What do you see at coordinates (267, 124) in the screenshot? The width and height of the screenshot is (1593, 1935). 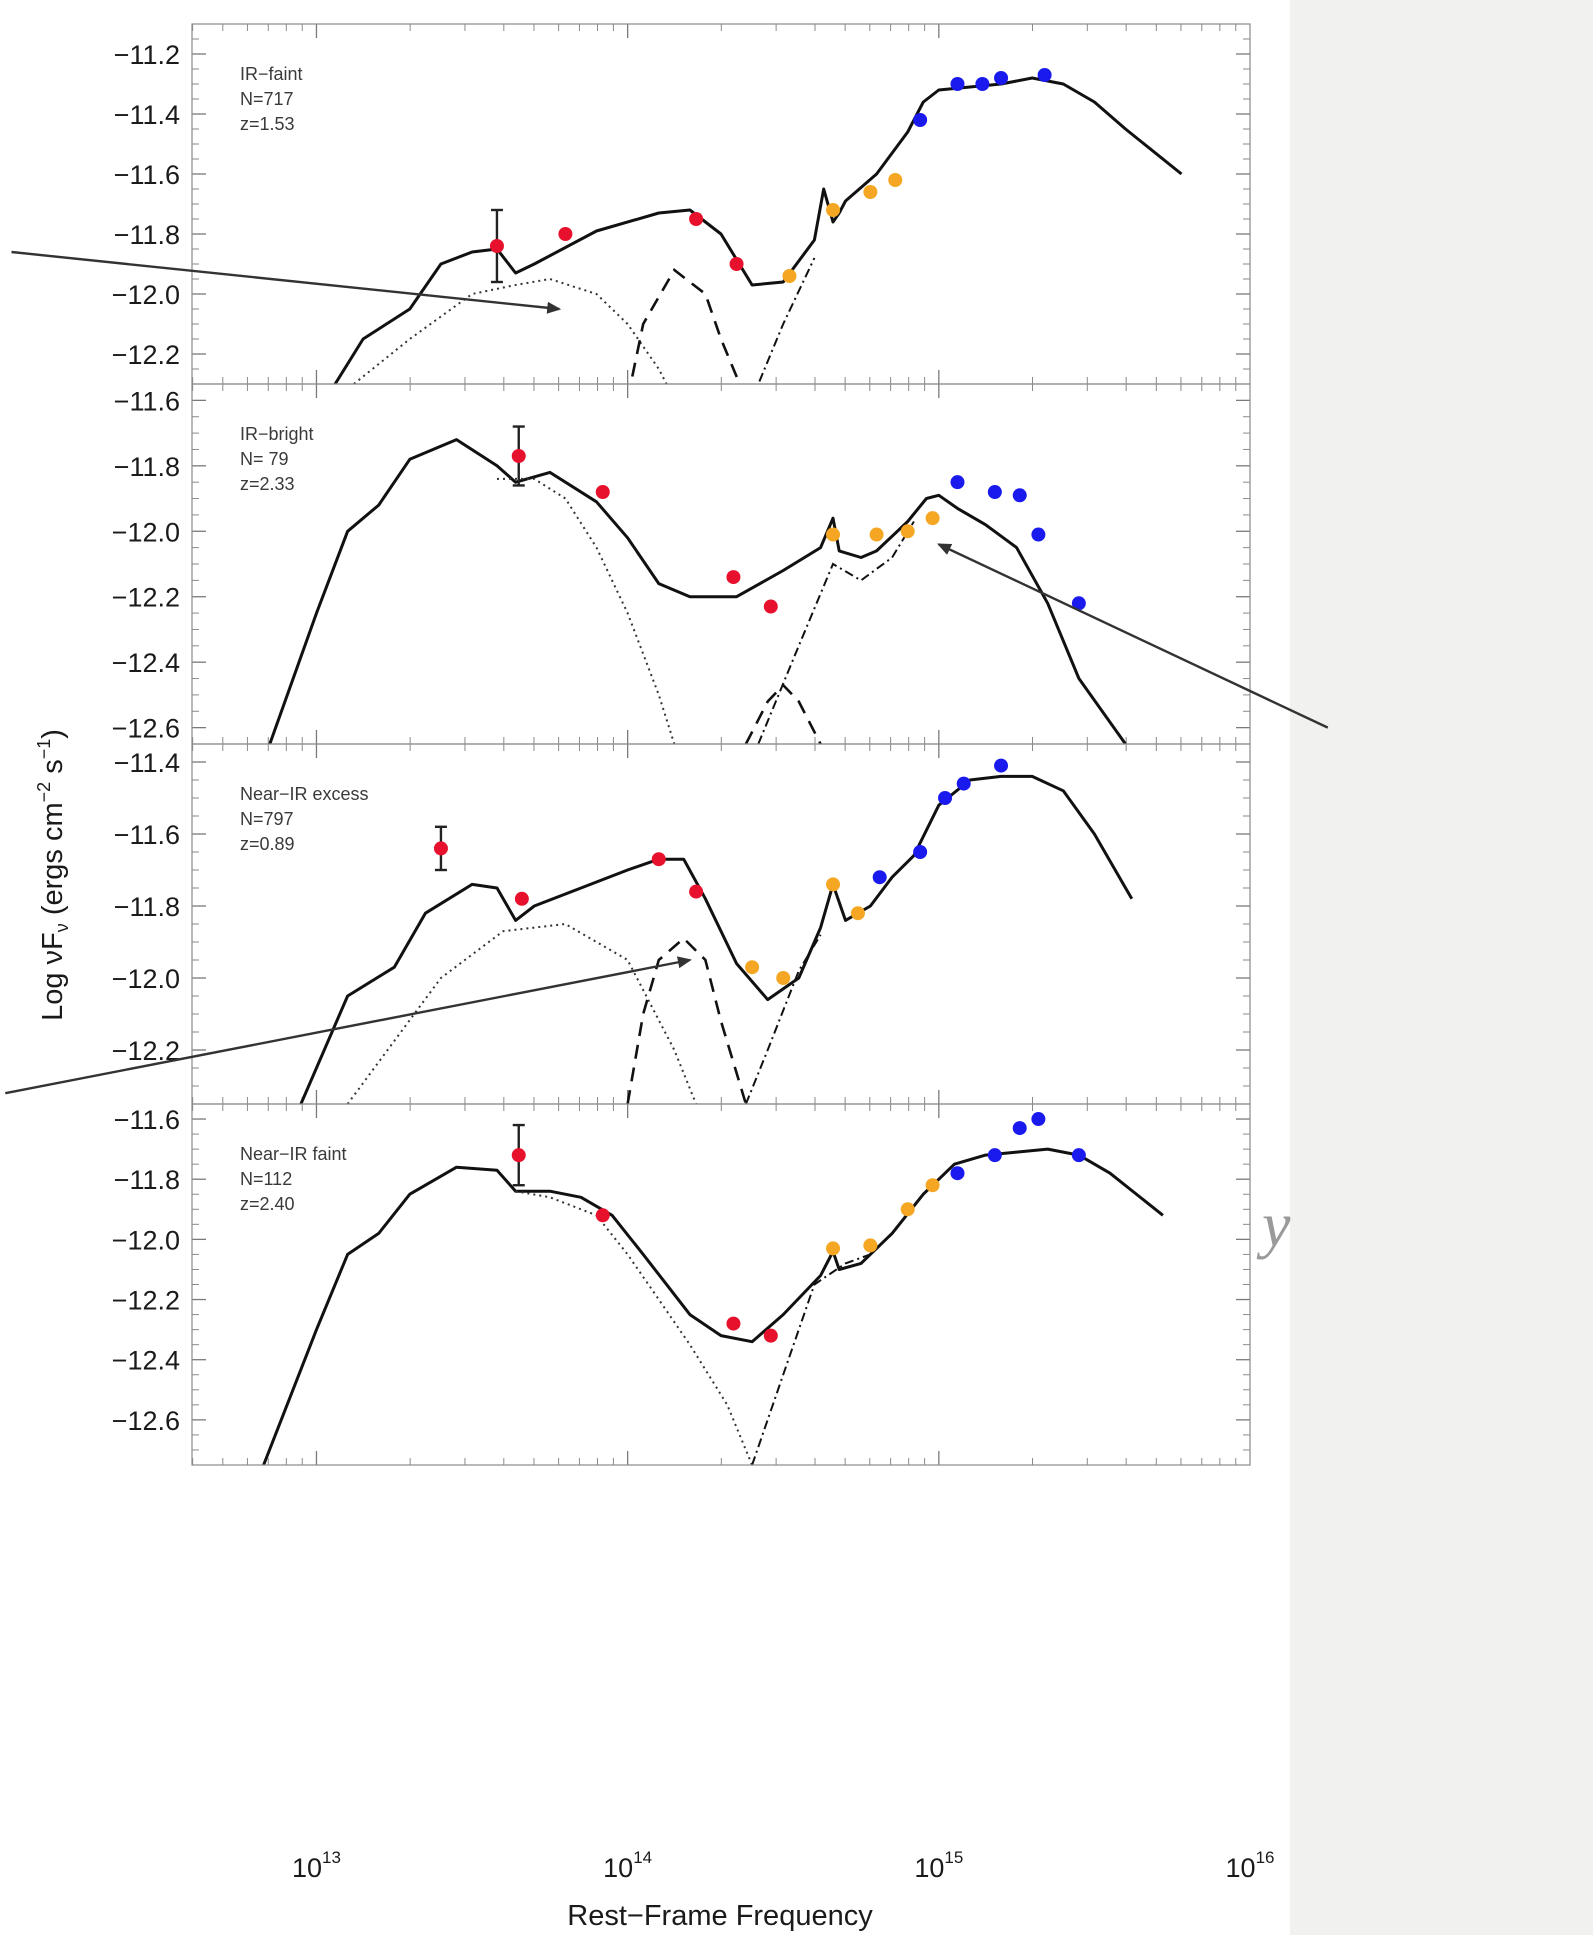 I see `panel-label: z=1.53` at bounding box center [267, 124].